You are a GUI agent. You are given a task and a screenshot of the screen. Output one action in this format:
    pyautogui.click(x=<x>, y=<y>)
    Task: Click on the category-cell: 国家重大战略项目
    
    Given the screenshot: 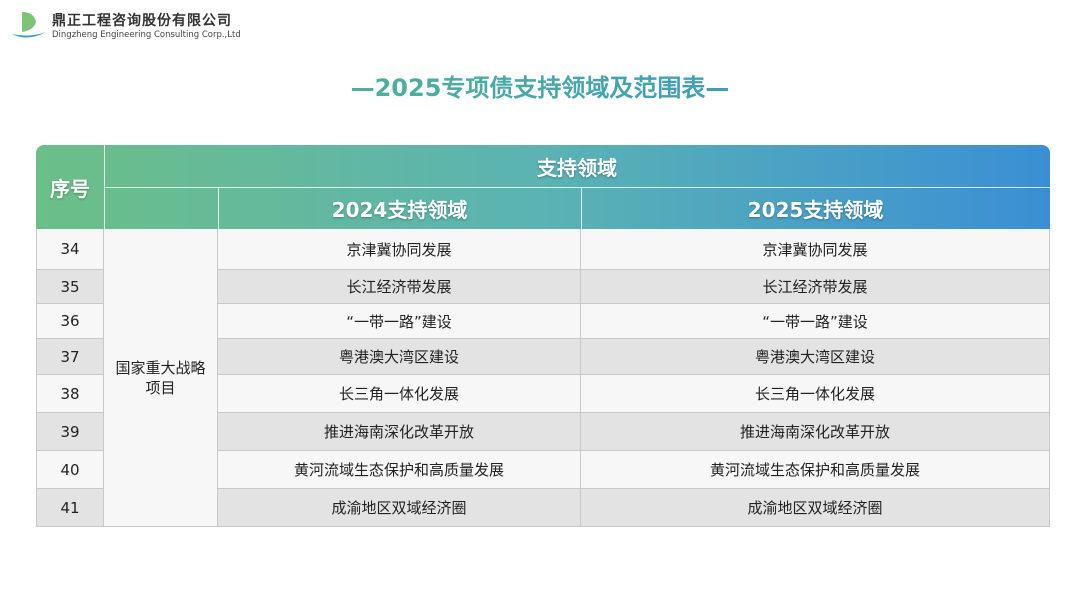 What is the action you would take?
    pyautogui.click(x=161, y=378)
    